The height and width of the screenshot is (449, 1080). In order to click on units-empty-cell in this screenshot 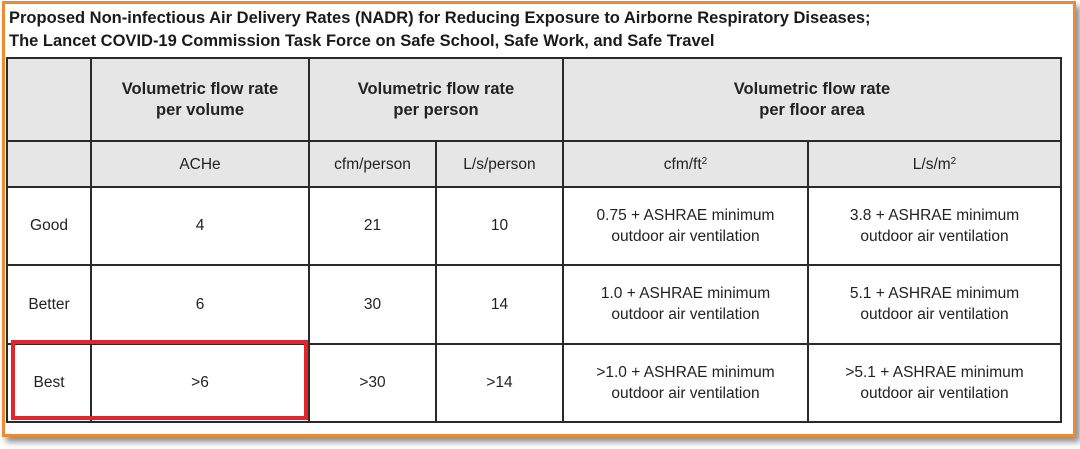, I will do `click(49, 164)`.